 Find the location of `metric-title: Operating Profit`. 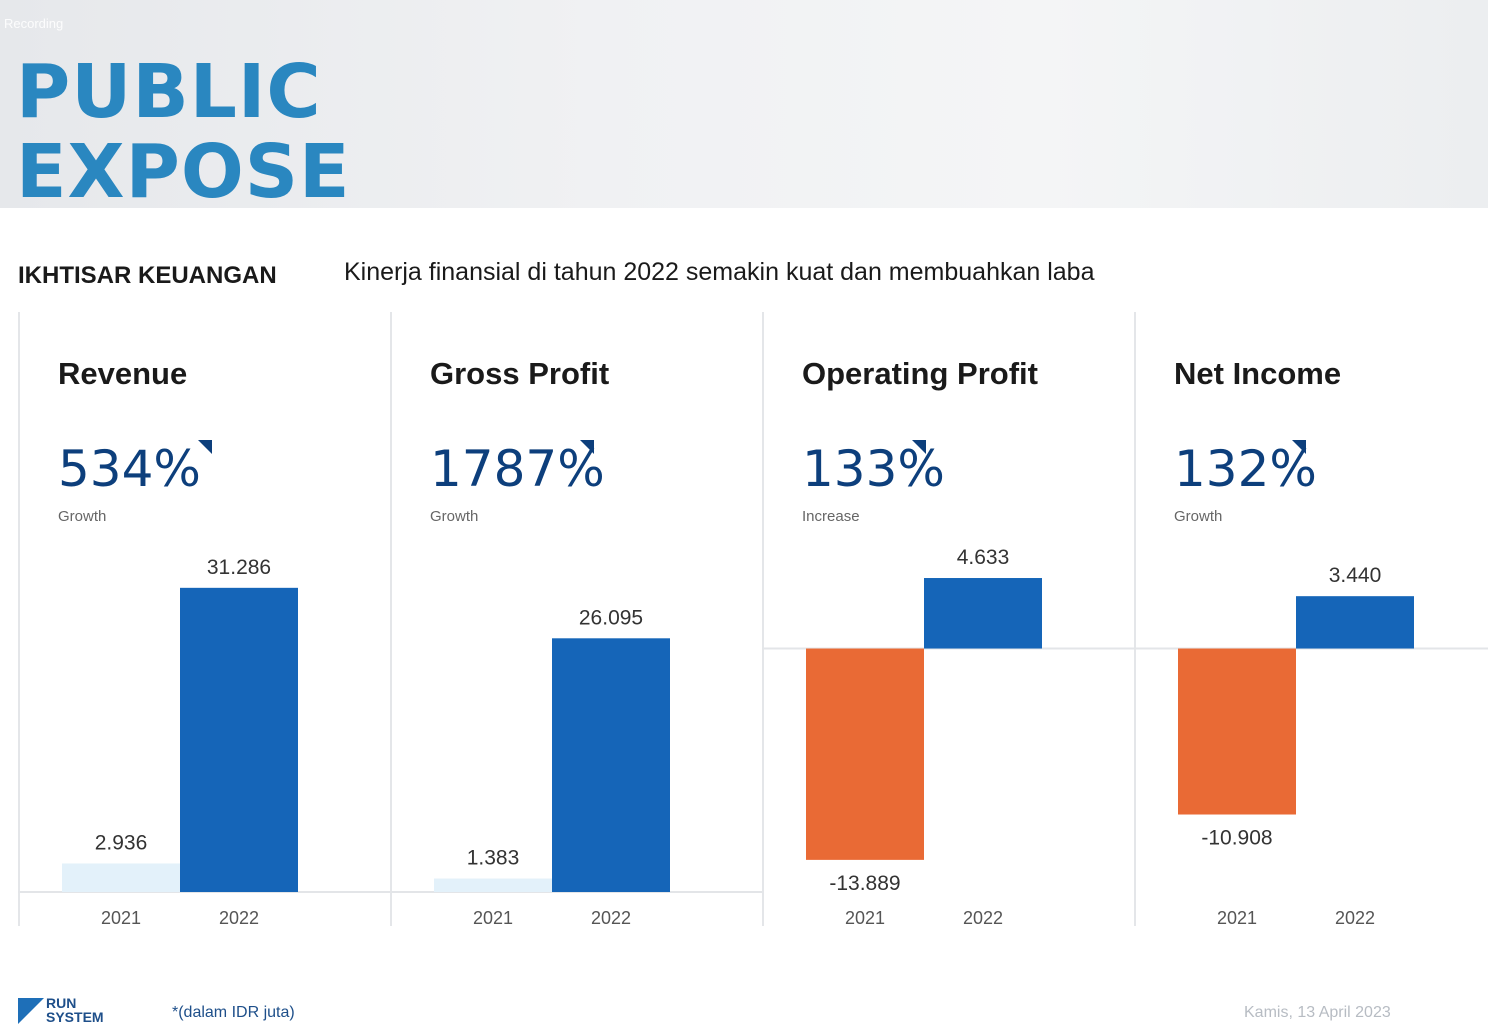

metric-title: Operating Profit is located at coordinates (920, 373).